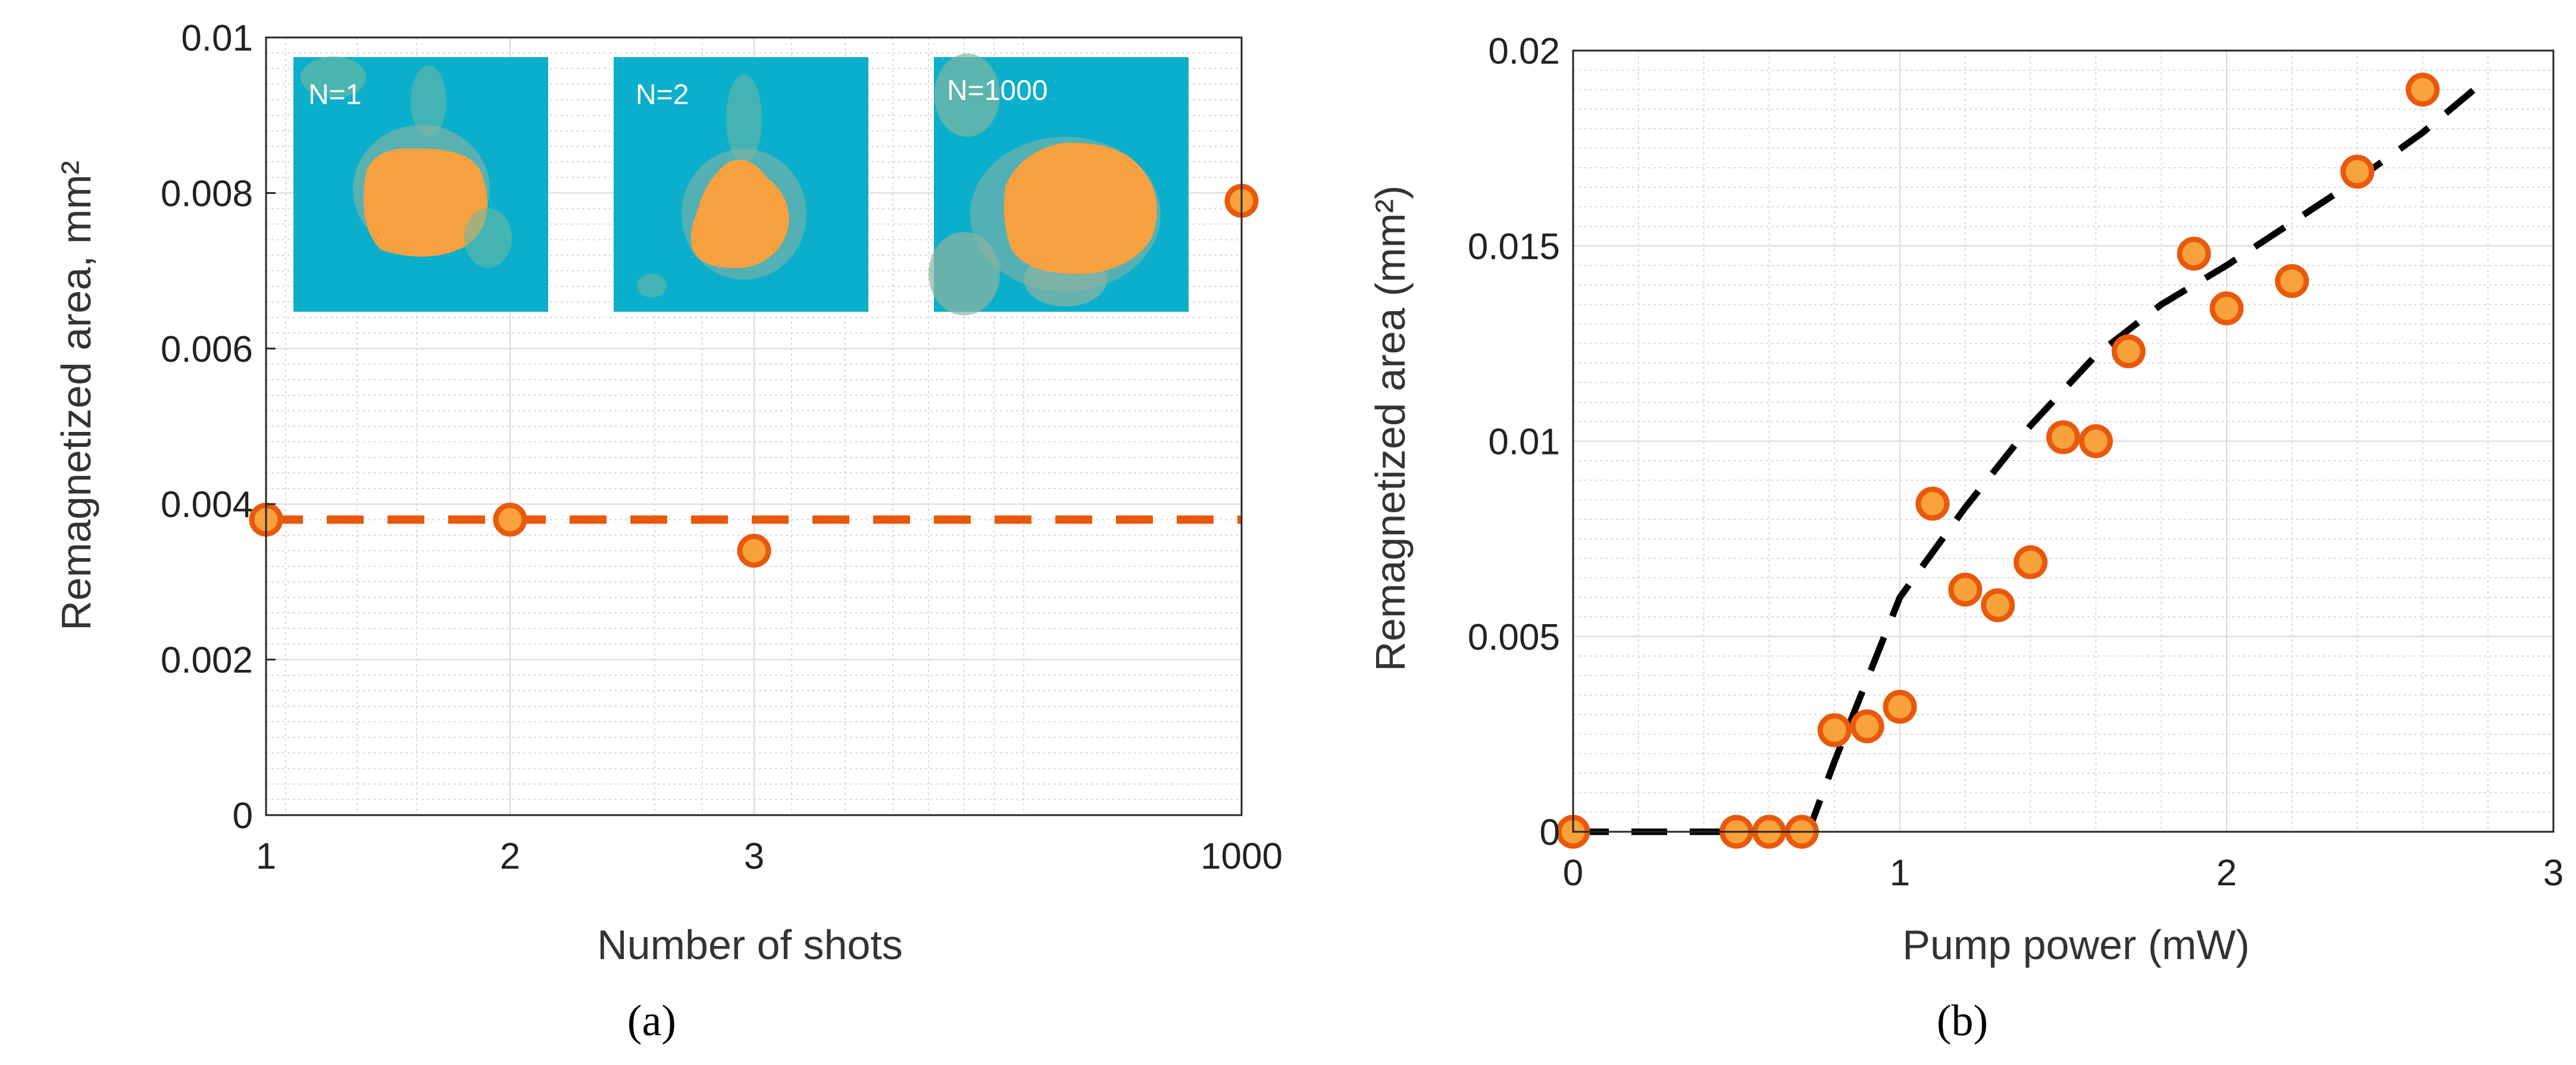 The height and width of the screenshot is (1065, 2576). I want to click on panel-b-xtick-label: 2, so click(2227, 873).